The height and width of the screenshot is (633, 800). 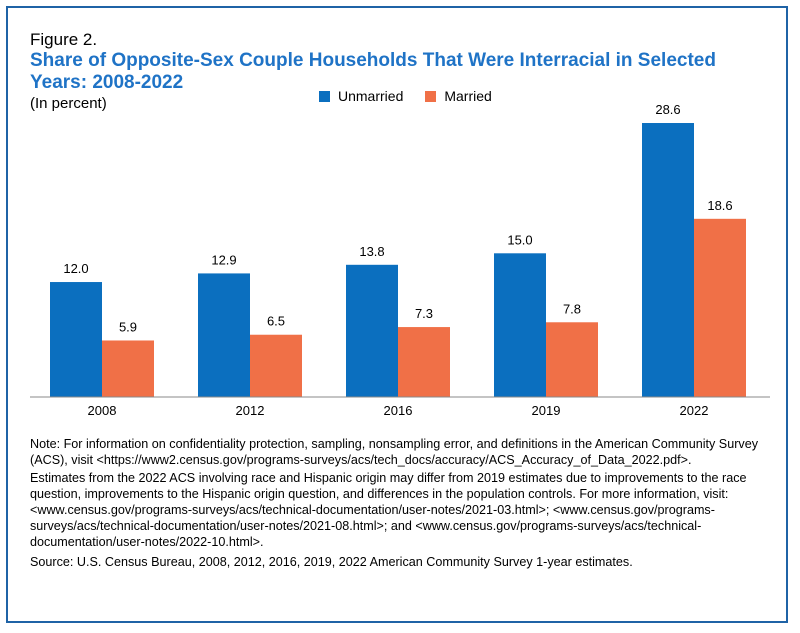 I want to click on legend-label-married: Married, so click(x=468, y=96).